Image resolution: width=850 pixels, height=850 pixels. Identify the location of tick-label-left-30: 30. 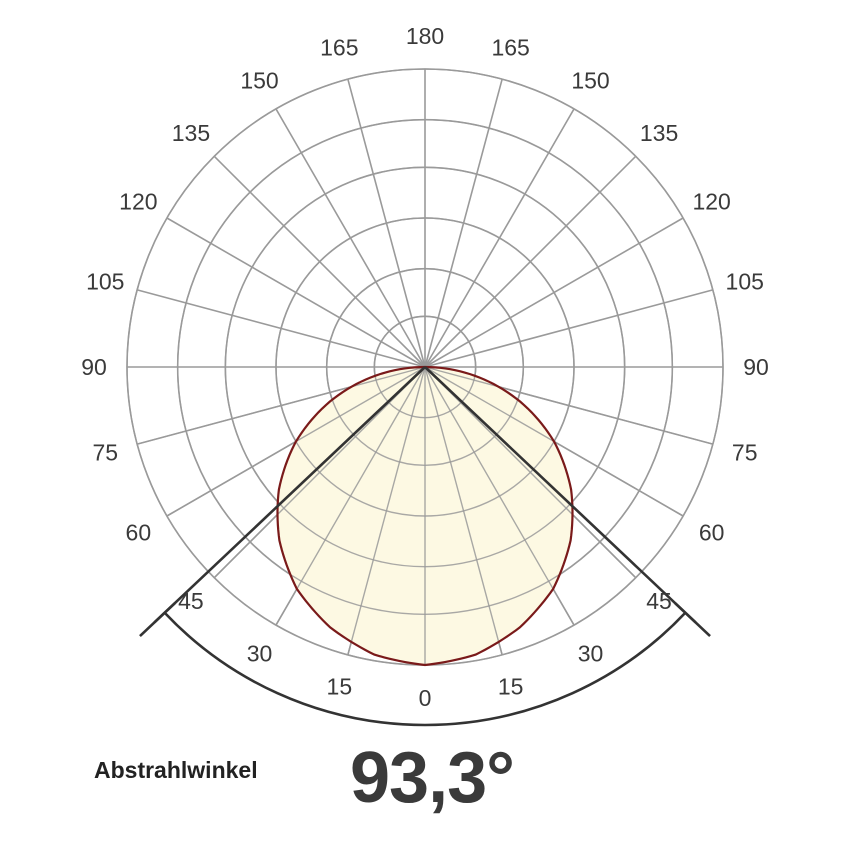
(260, 654).